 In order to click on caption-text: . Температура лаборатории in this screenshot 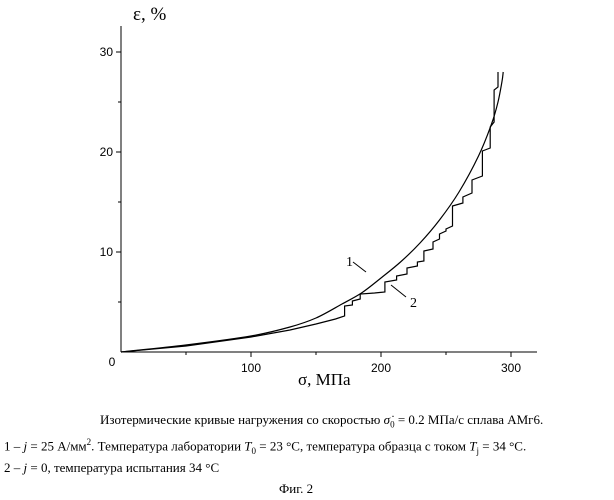, I will do `click(167, 445)`.